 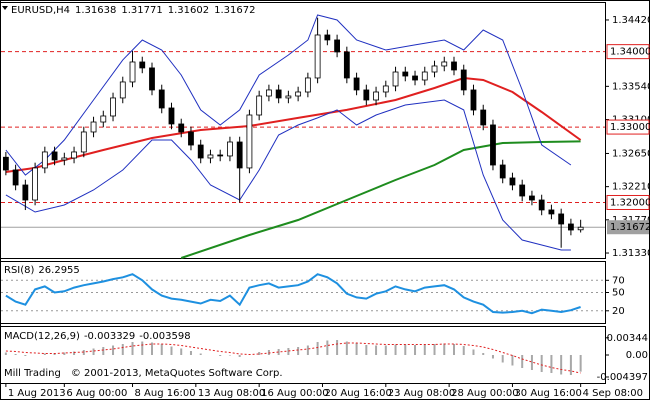 What do you see at coordinates (631, 86) in the screenshot?
I see `y-tick-label: 1.33540` at bounding box center [631, 86].